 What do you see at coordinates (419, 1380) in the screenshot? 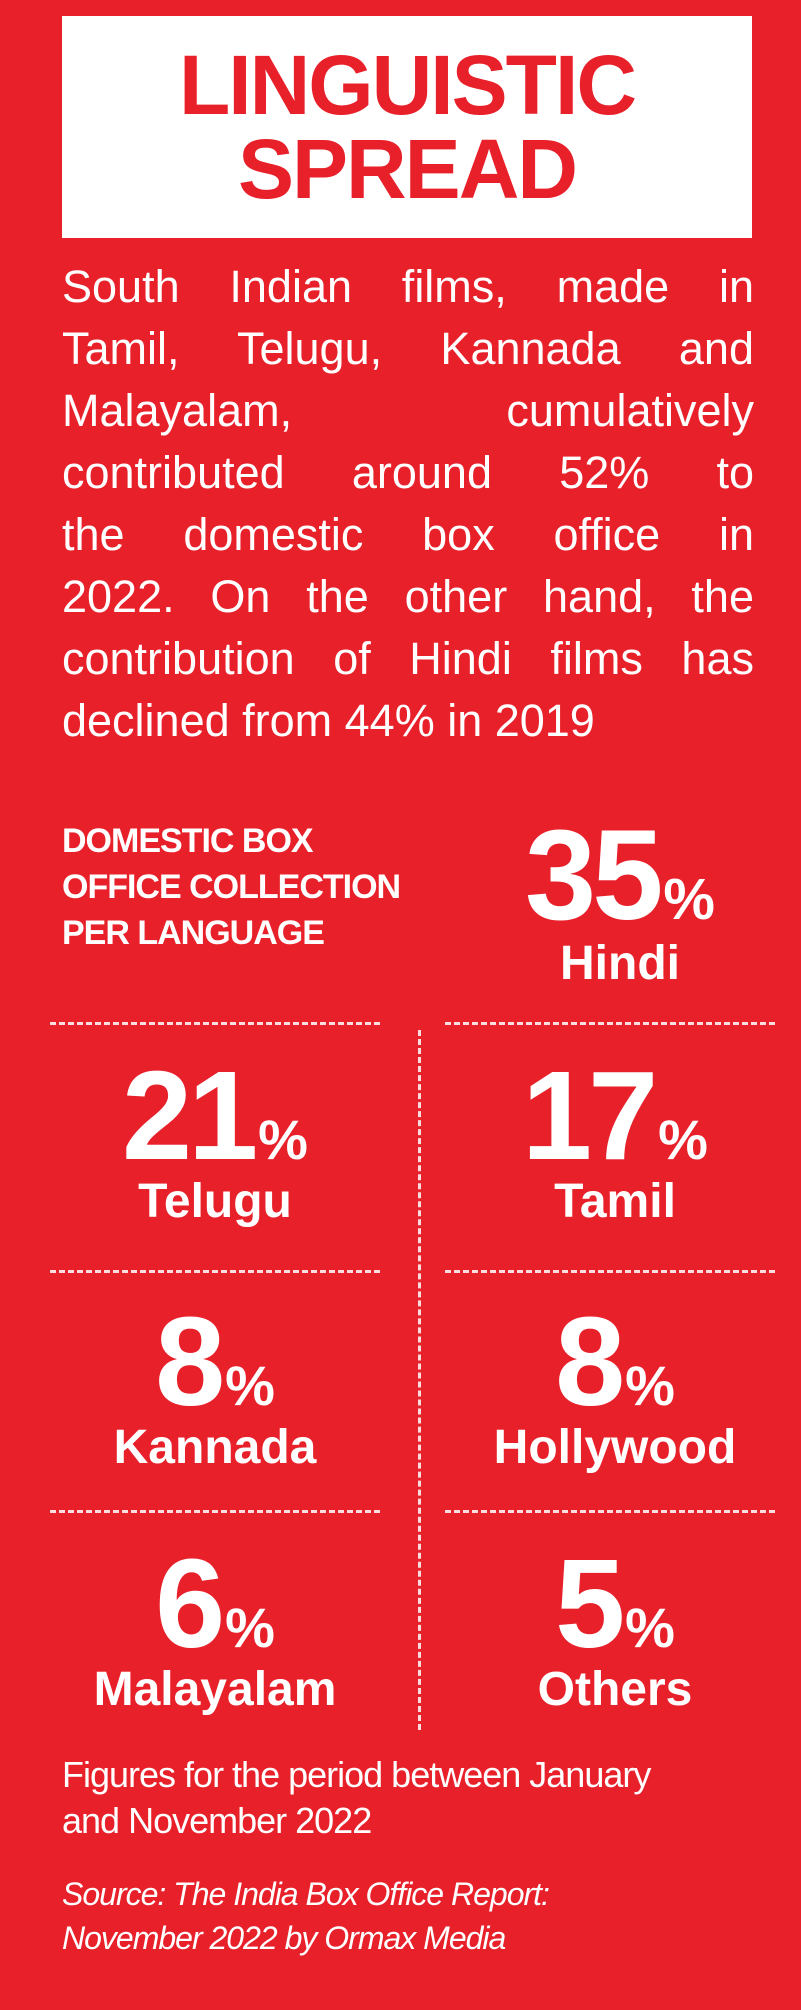
I see `divider-vertical` at bounding box center [419, 1380].